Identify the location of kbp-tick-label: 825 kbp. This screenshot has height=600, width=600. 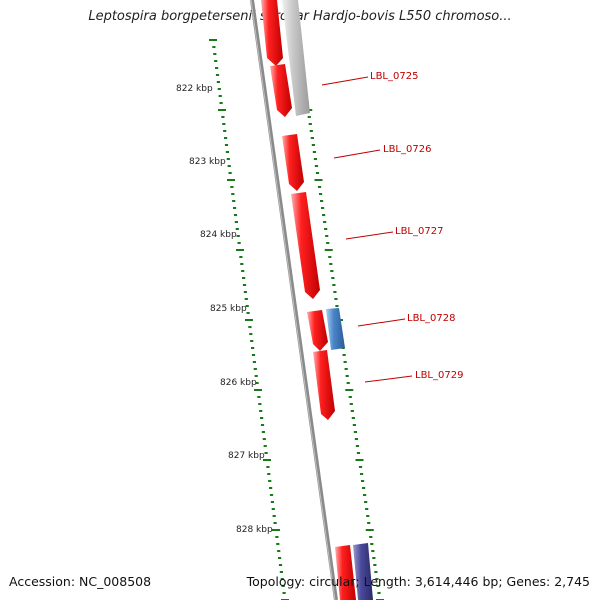
(228, 309).